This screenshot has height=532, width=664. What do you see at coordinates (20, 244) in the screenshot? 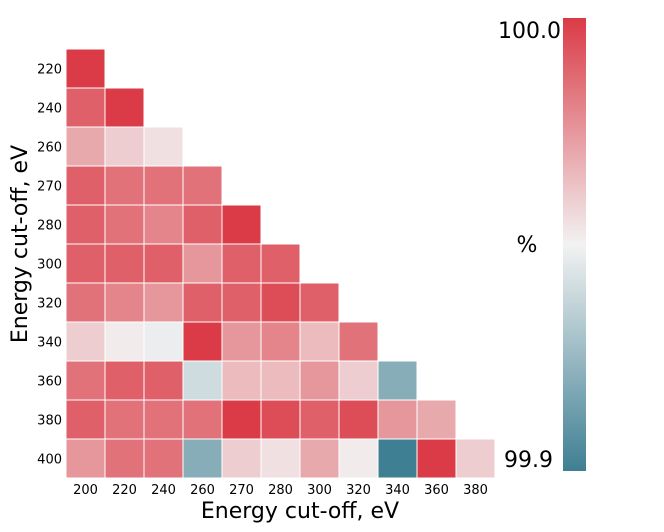
I see `y-axis-label: Energy cut-off, eV` at bounding box center [20, 244].